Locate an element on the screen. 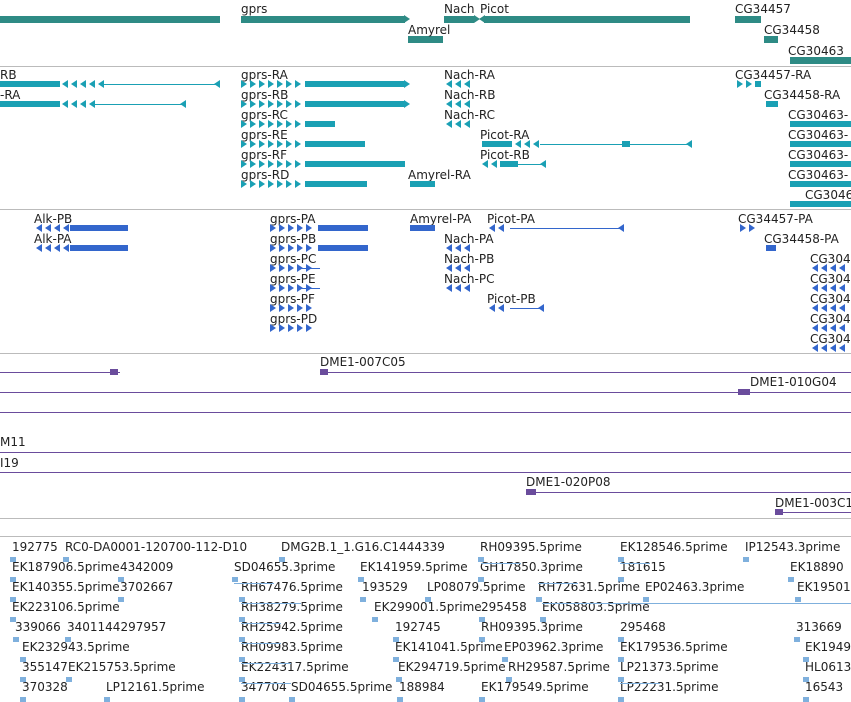 The image size is (851, 702). feature-label: gprs-RE is located at coordinates (264, 135).